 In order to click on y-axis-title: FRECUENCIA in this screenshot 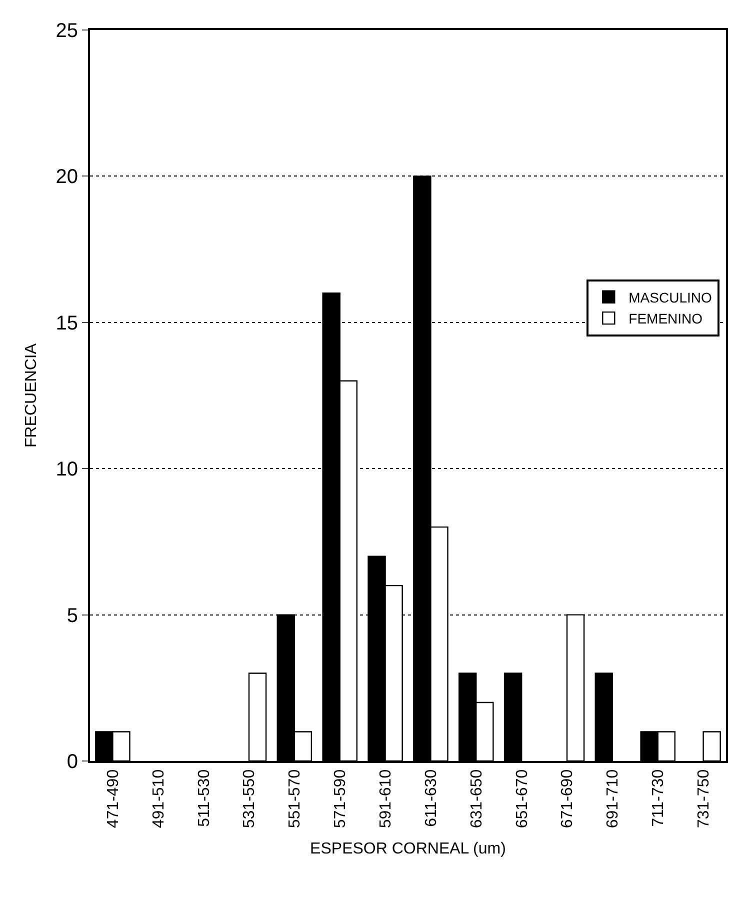, I will do `click(31, 395)`.